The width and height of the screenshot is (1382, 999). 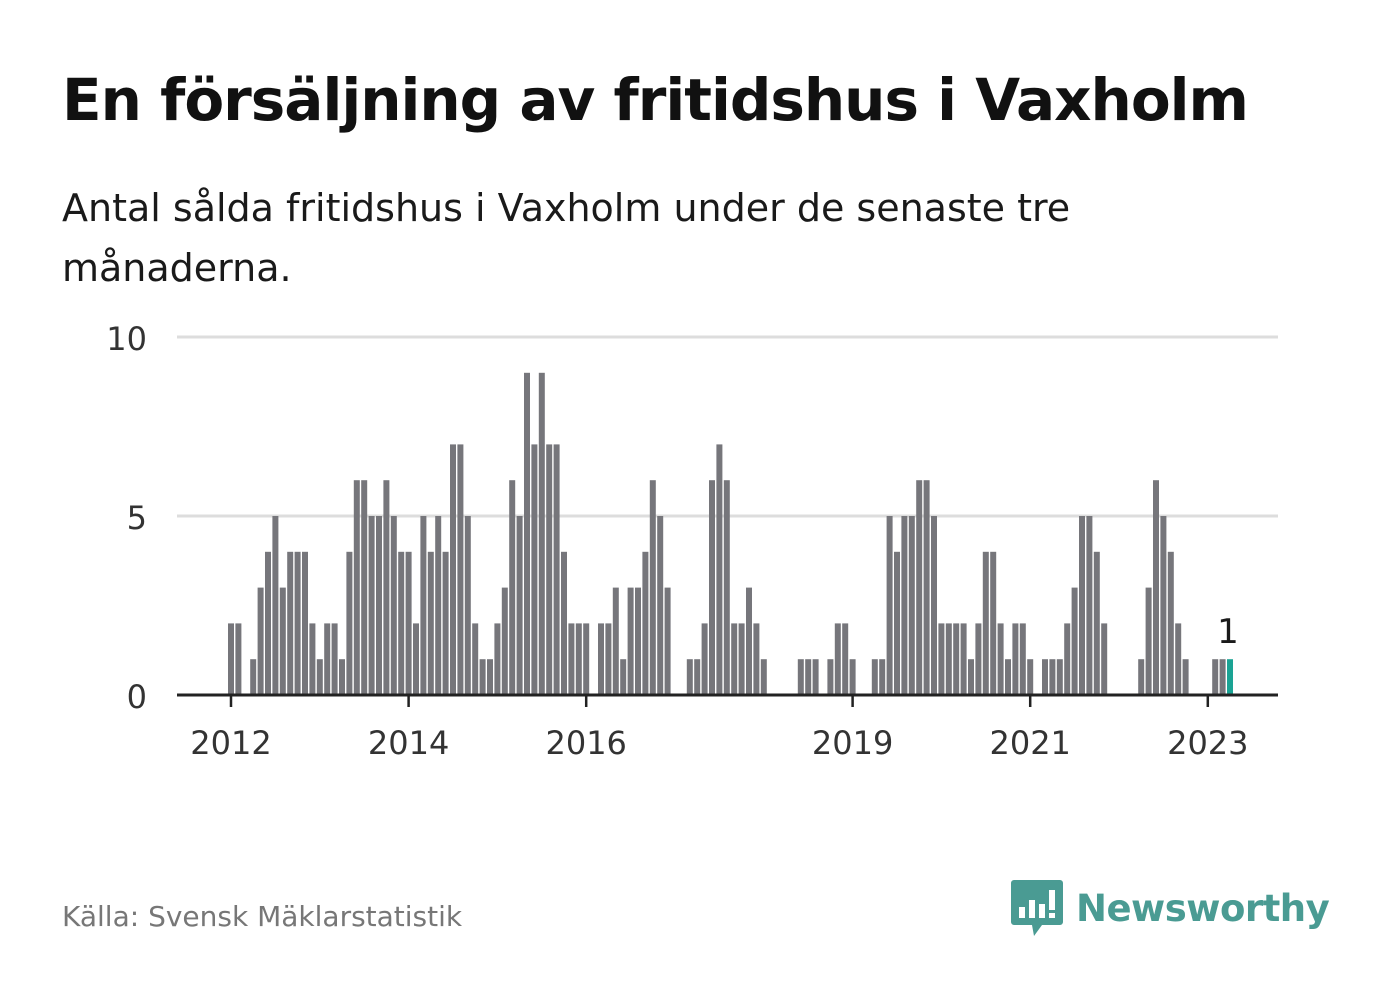 What do you see at coordinates (1228, 632) in the screenshot?
I see `highlight-value-label: 1` at bounding box center [1228, 632].